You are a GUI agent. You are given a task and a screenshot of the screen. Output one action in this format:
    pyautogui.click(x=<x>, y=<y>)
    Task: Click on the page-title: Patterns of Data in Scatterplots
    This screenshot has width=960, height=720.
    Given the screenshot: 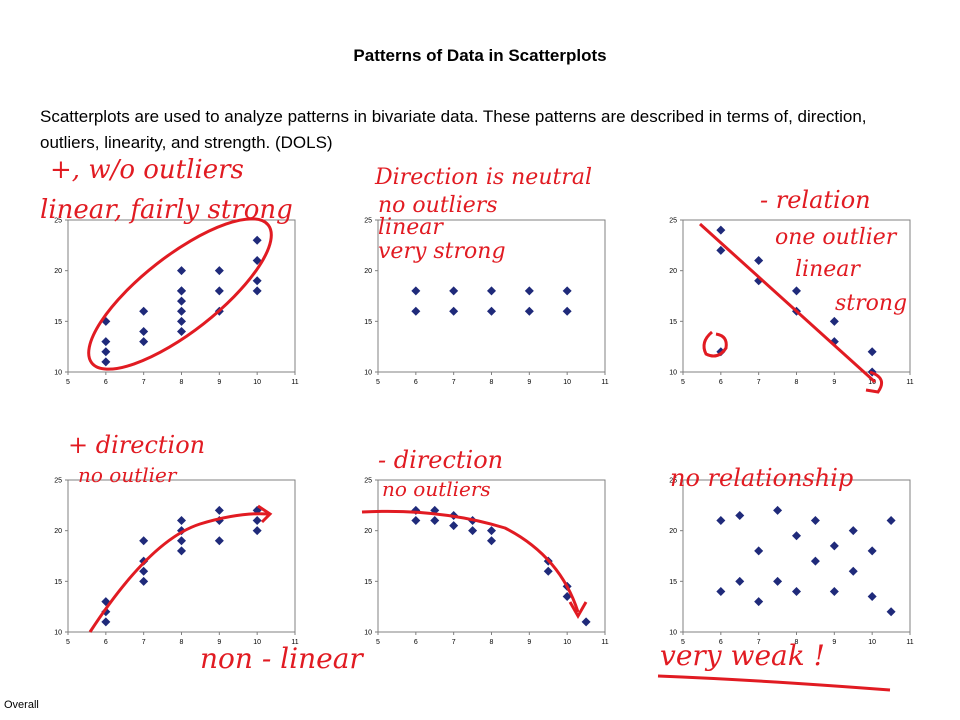 What is the action you would take?
    pyautogui.click(x=480, y=55)
    